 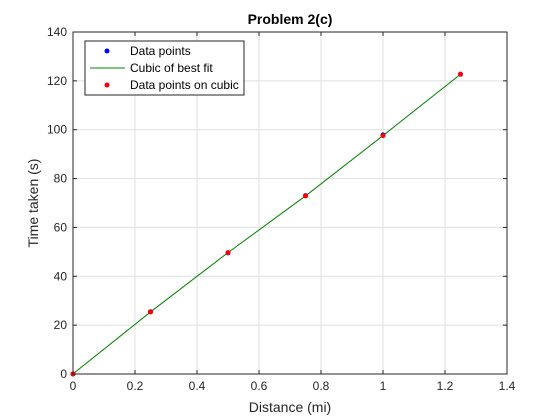 I want to click on legend-label-data-points: Data points, so click(x=160, y=51).